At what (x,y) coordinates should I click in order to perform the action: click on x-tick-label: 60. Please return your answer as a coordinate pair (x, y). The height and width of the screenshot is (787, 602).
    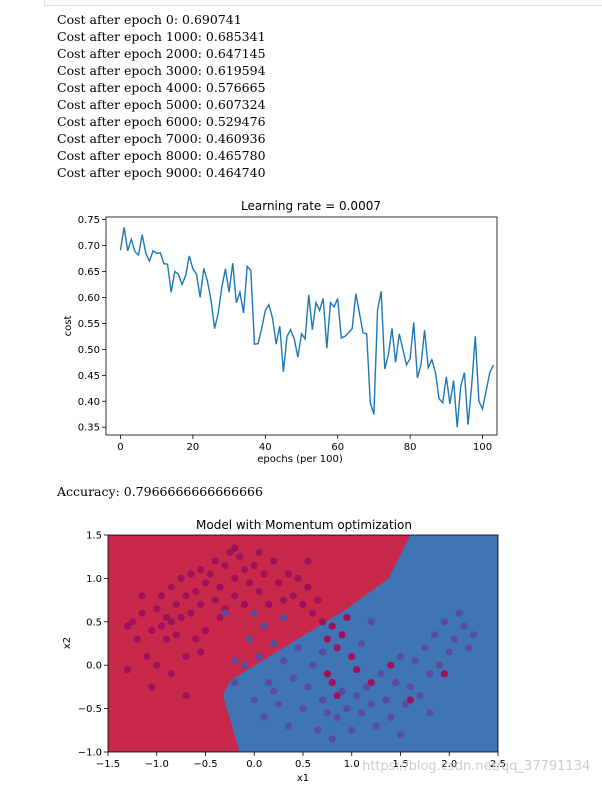
    Looking at the image, I should click on (337, 447).